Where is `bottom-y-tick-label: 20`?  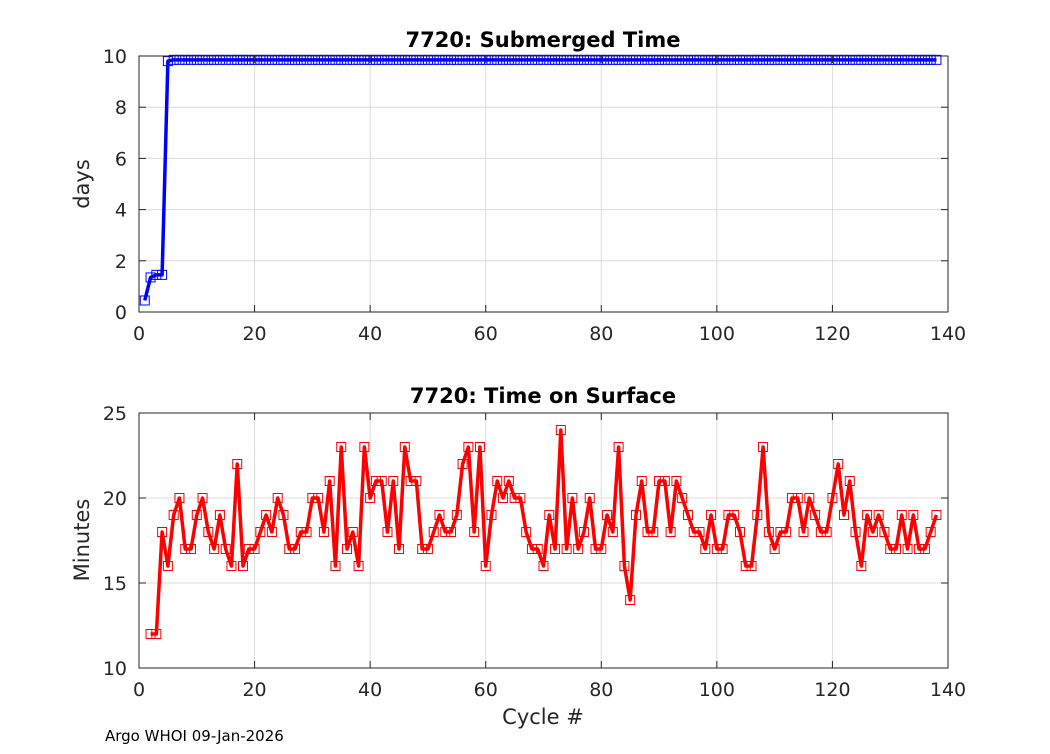
bottom-y-tick-label: 20 is located at coordinates (115, 499).